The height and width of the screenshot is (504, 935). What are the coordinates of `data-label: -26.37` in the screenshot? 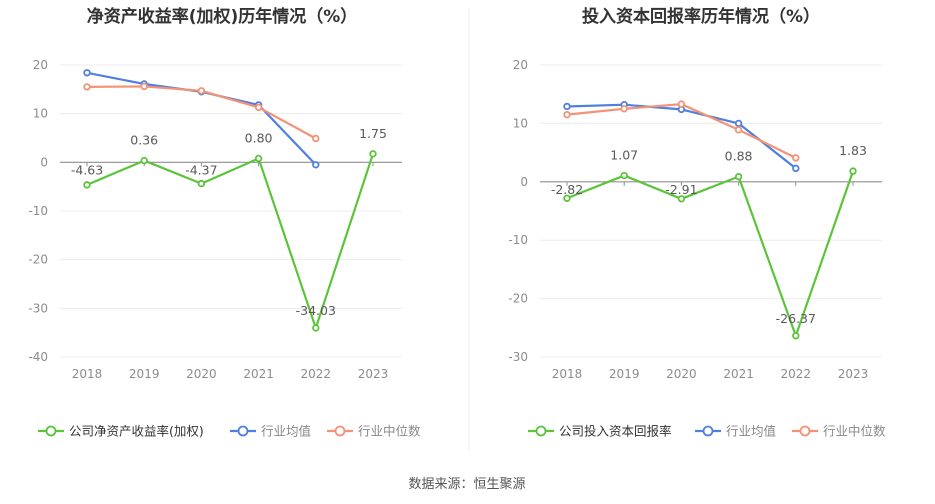 It's located at (796, 318).